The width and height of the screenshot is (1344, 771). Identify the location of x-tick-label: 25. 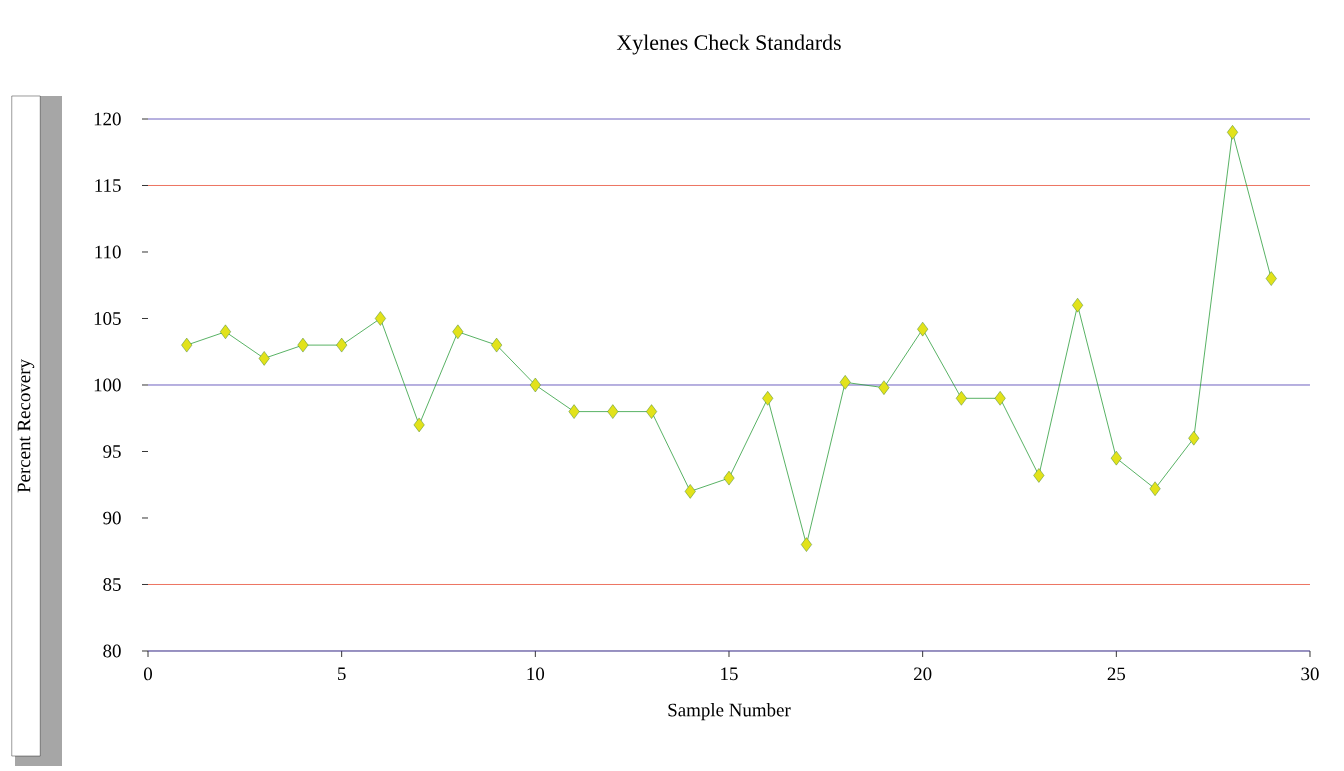
(1116, 674).